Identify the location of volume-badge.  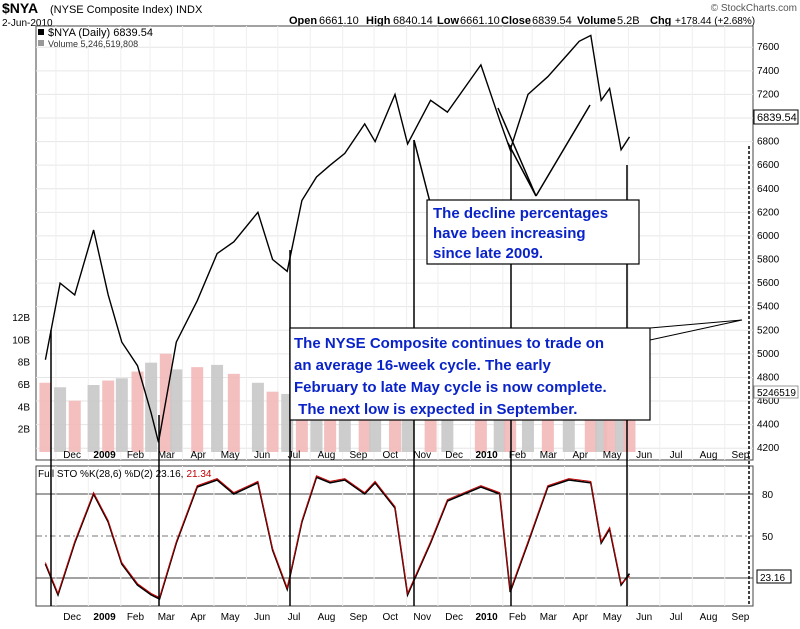
(776, 392).